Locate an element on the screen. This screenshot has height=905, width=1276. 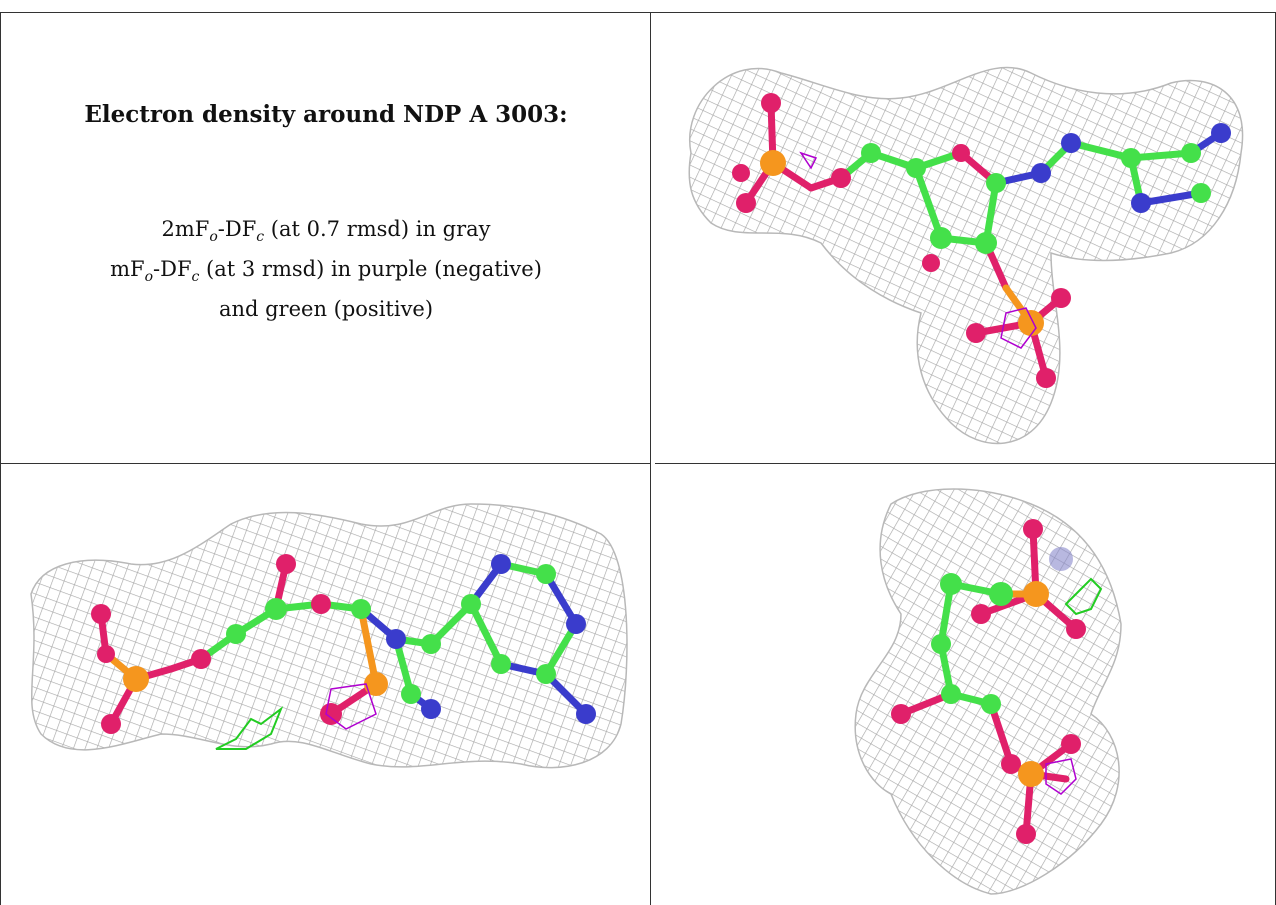
table-middle-border-right is located at coordinates (965, 463).